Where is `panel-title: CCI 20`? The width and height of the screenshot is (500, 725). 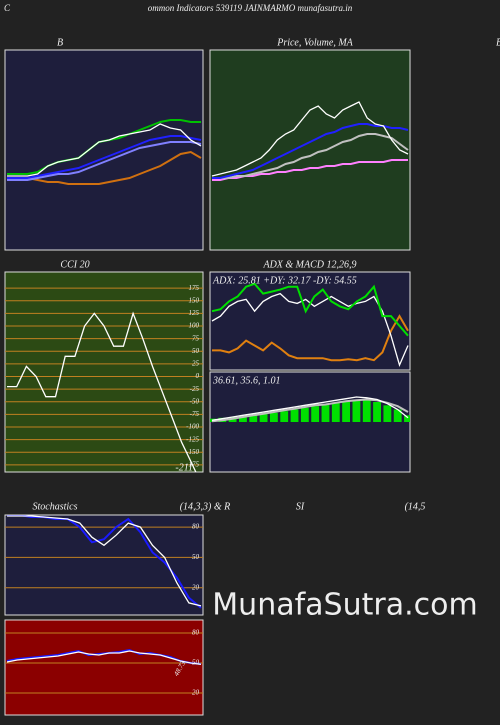
panel-title: CCI 20 is located at coordinates (74, 264).